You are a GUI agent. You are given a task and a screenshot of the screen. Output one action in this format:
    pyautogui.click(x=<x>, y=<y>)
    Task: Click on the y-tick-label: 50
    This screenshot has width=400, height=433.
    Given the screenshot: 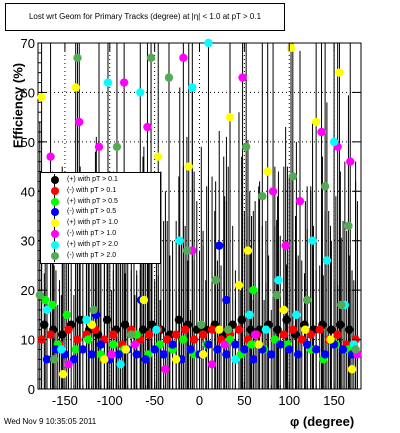 What is the action you would take?
    pyautogui.click(x=28, y=142)
    